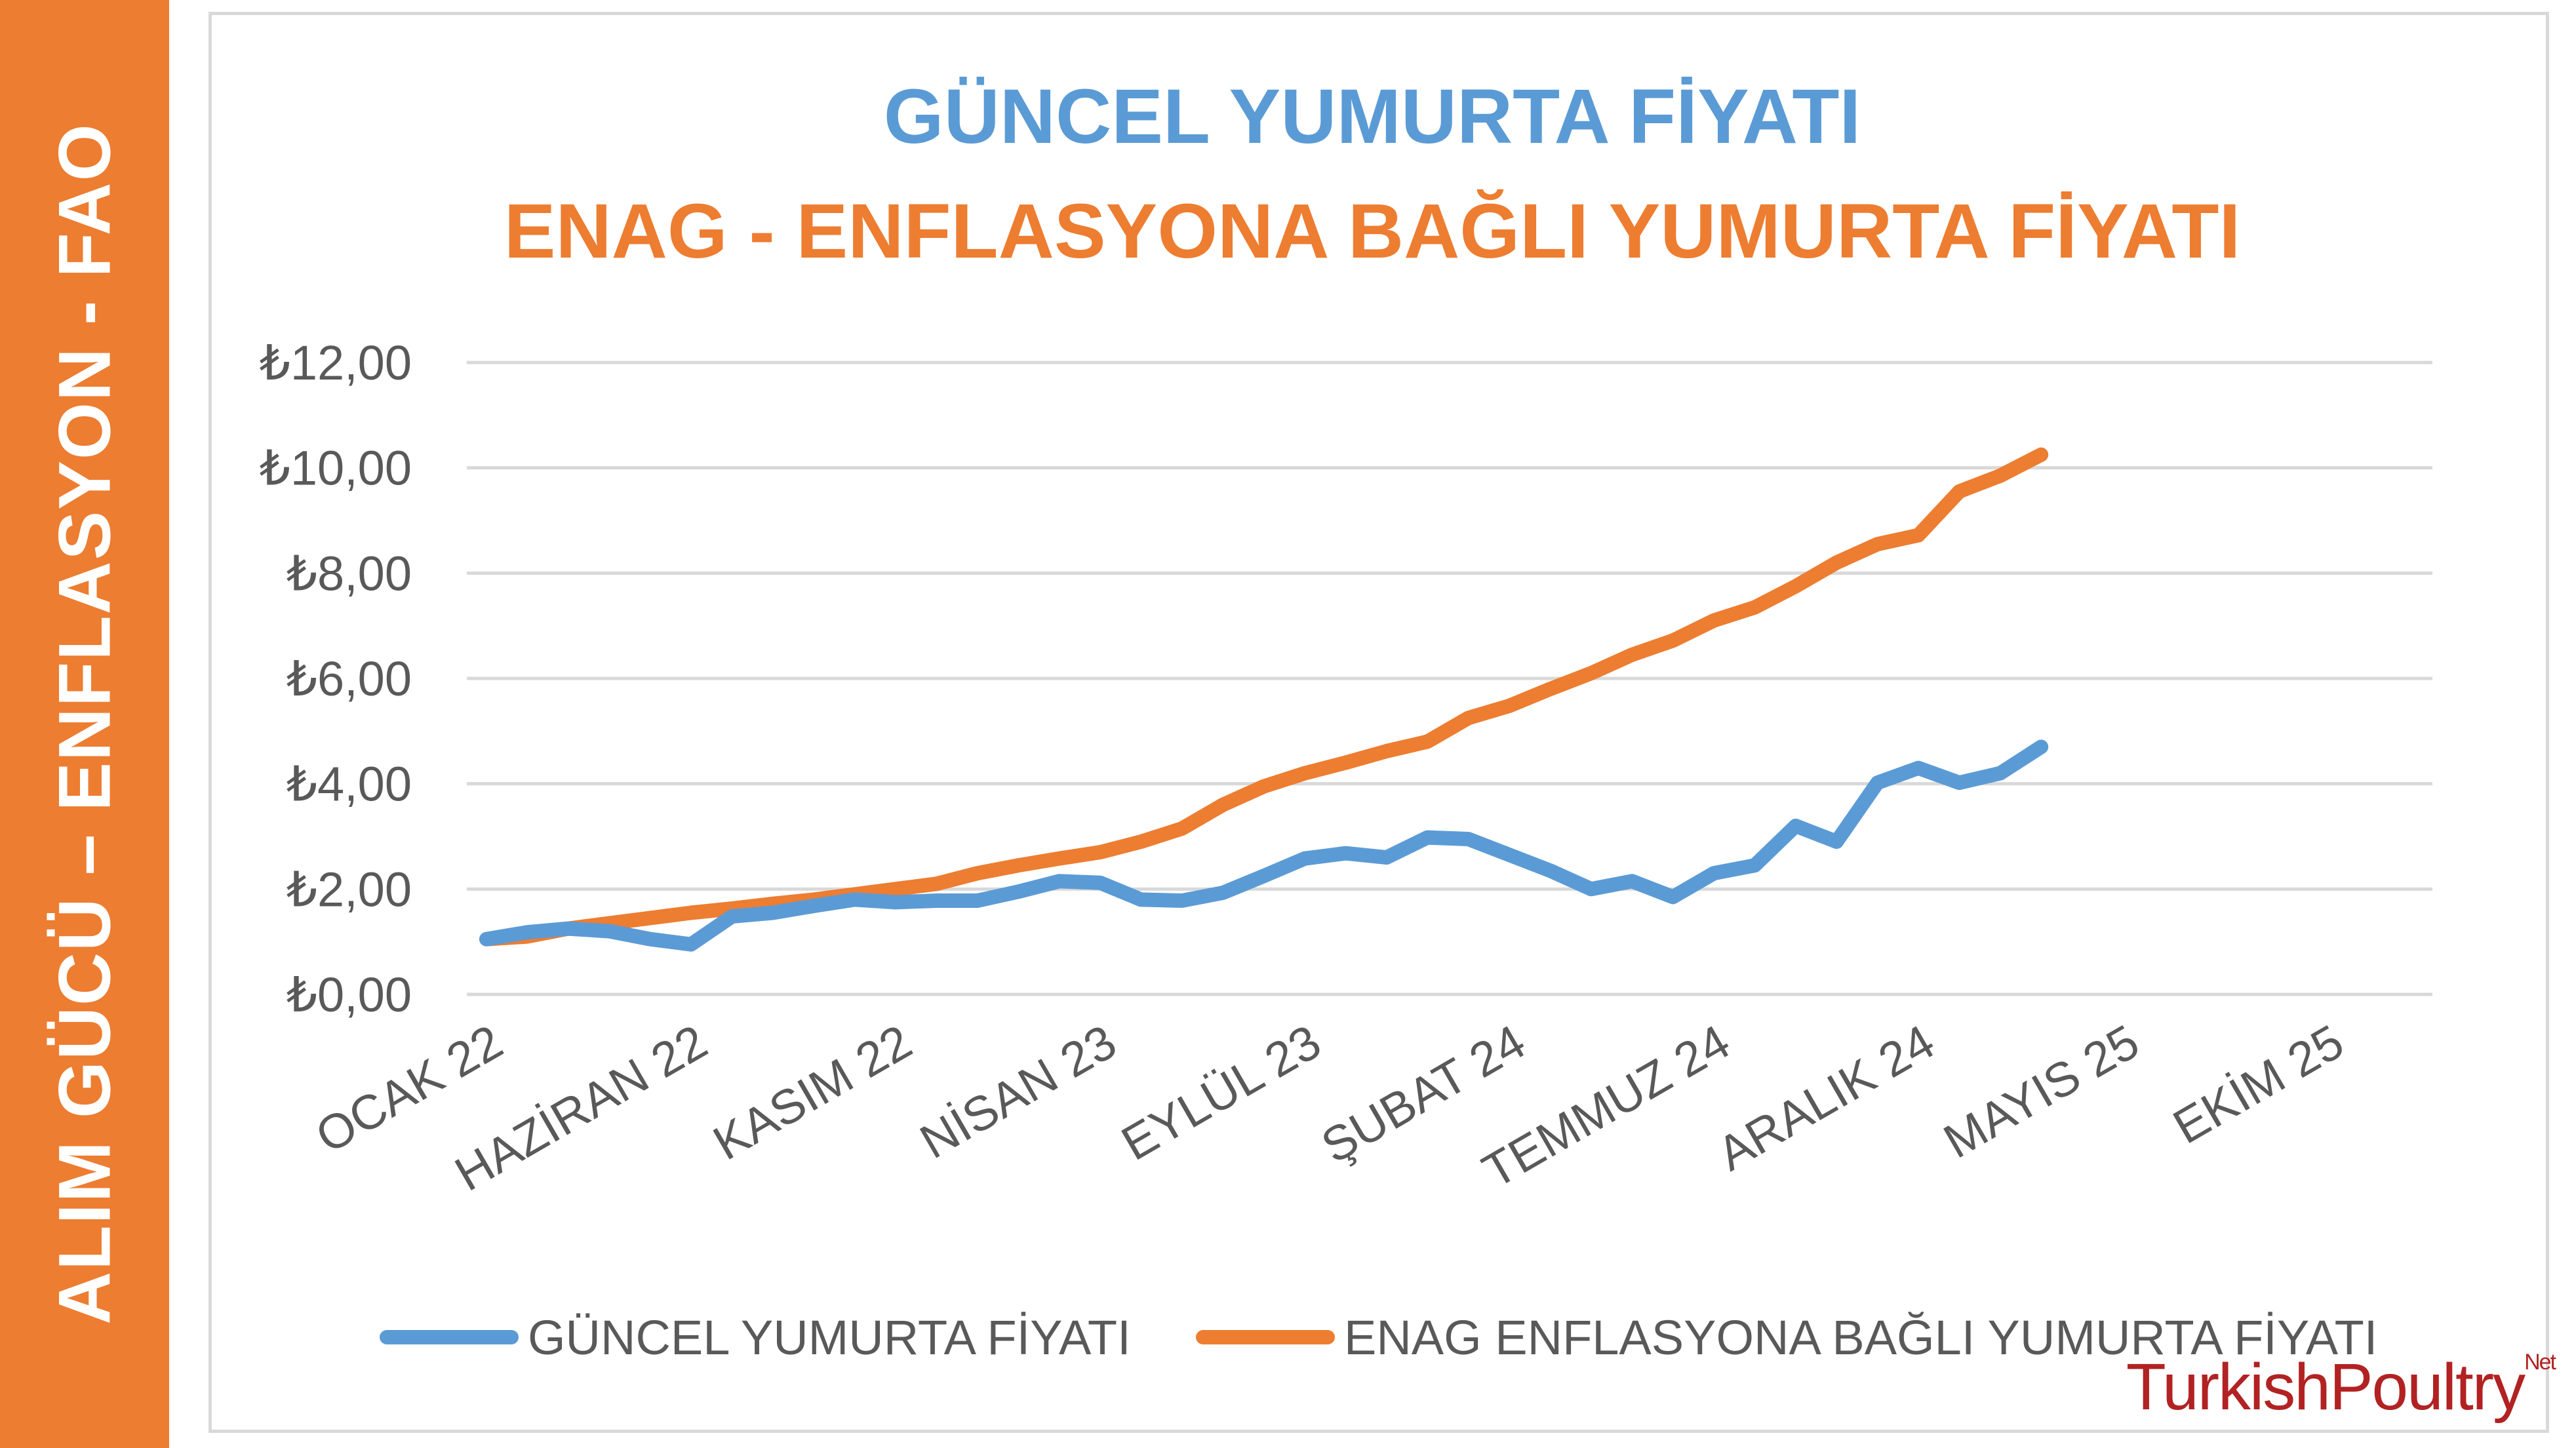 Image resolution: width=2576 pixels, height=1448 pixels. I want to click on logo-text: TurkishPoultry, so click(2326, 1387).